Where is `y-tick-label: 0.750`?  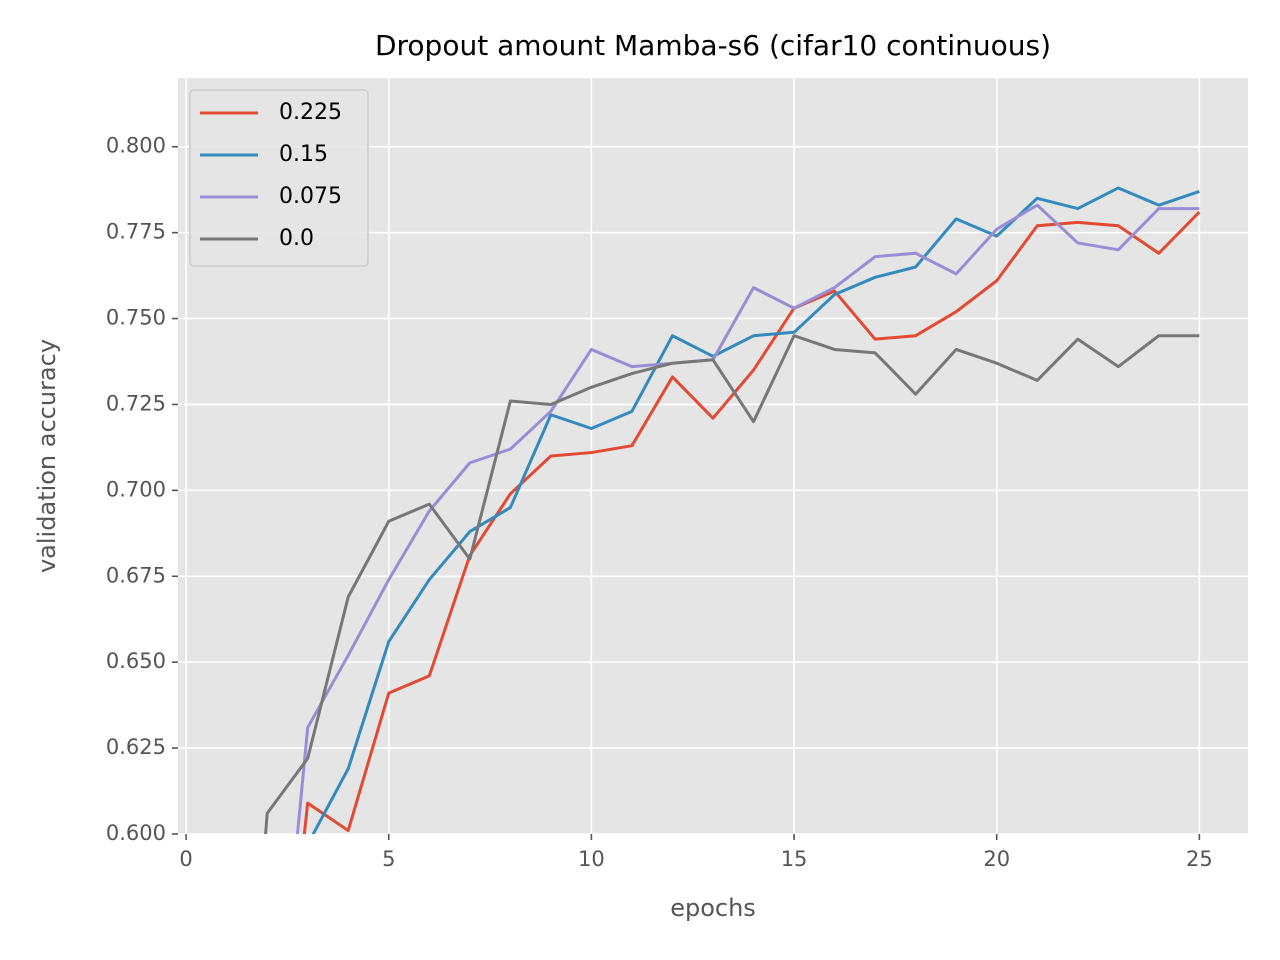
y-tick-label: 0.750 is located at coordinates (136, 318).